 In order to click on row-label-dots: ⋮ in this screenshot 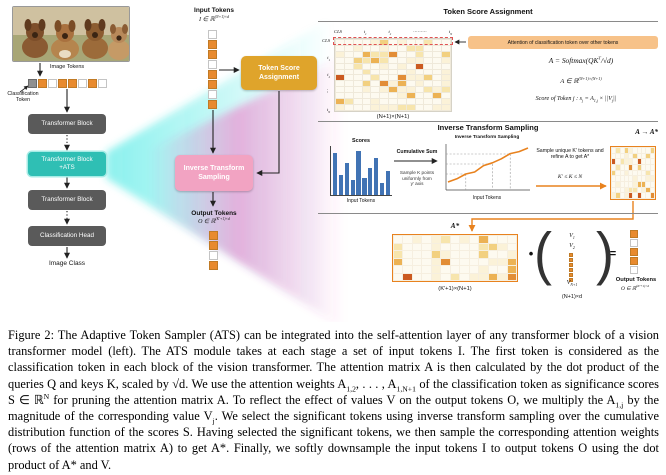, I will do `click(327, 92)`.